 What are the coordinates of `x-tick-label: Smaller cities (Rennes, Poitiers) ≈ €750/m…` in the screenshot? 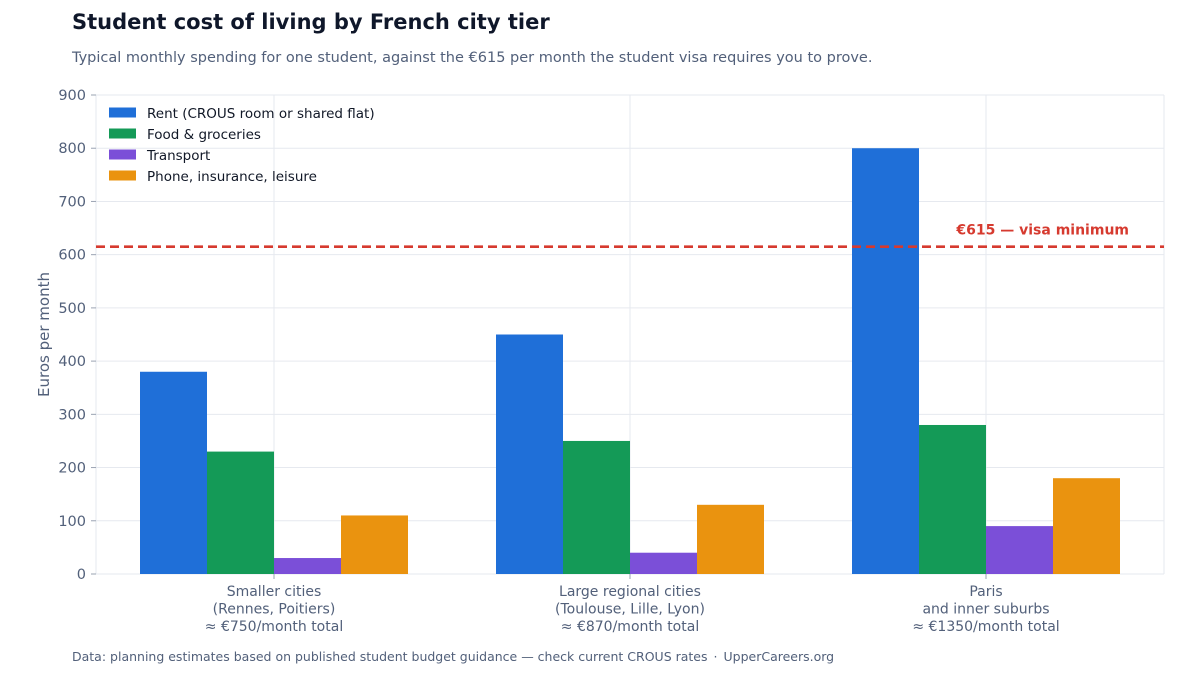 It's located at (274, 609).